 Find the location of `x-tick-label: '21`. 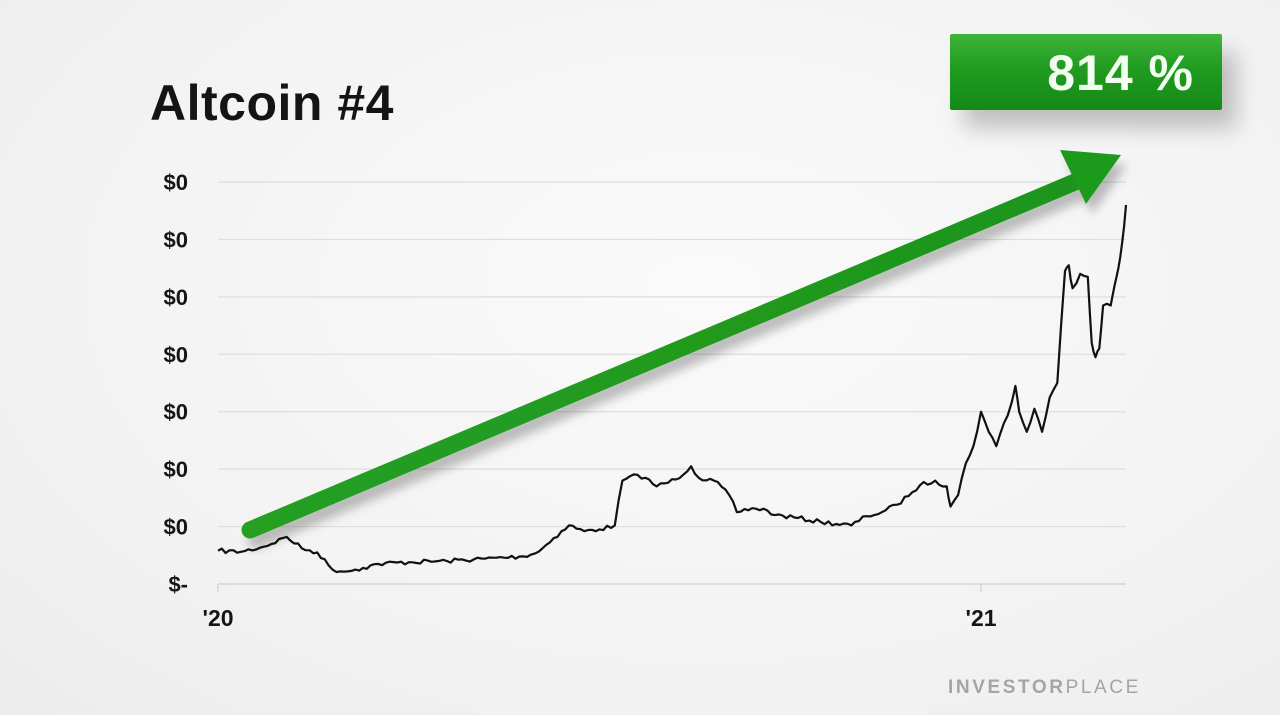

x-tick-label: '21 is located at coordinates (980, 618).